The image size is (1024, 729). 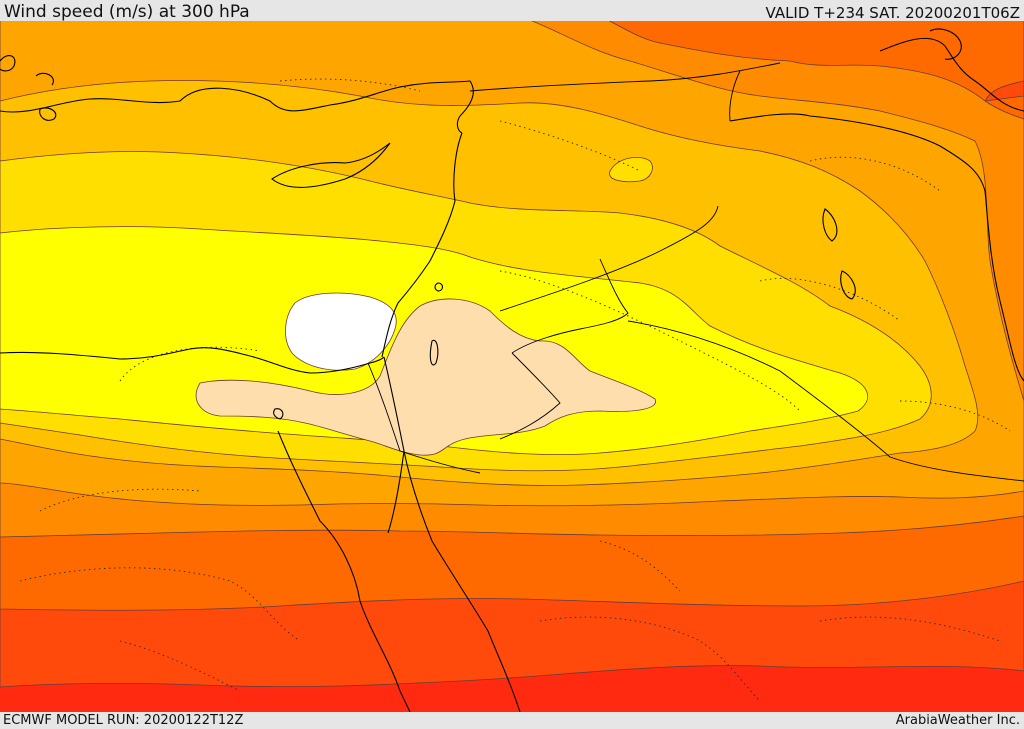 What do you see at coordinates (957, 720) in the screenshot?
I see `credit: ArabiaWeather Inc.` at bounding box center [957, 720].